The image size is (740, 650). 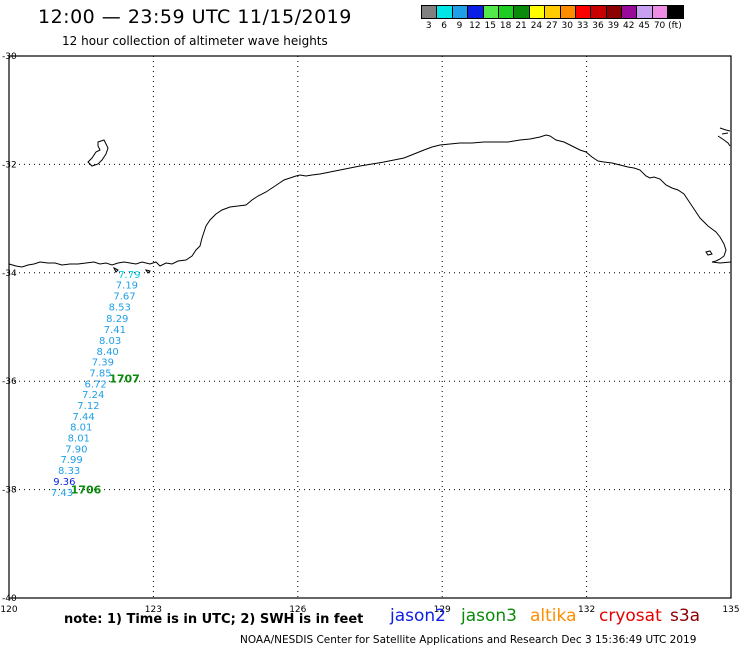 What do you see at coordinates (108, 352) in the screenshot?
I see `wave-height-value: 8.40` at bounding box center [108, 352].